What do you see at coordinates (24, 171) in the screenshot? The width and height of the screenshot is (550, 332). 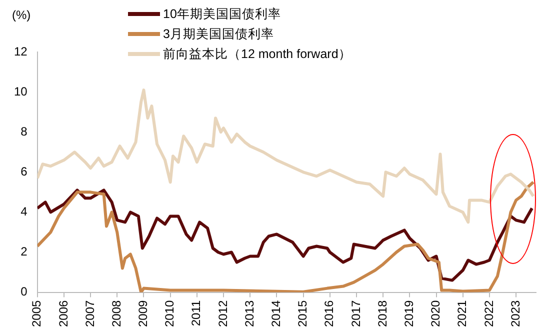 I see `y-tick-label: 6` at bounding box center [24, 171].